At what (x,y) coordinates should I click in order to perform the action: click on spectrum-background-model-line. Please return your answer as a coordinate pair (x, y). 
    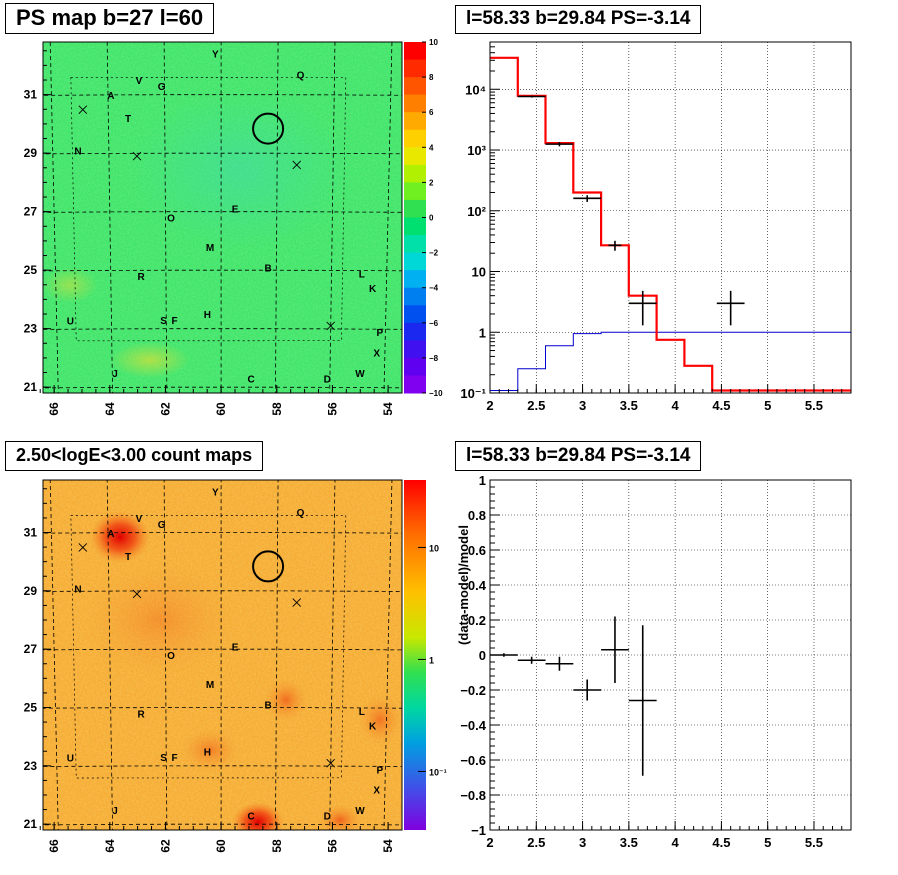
    Looking at the image, I should click on (670, 361).